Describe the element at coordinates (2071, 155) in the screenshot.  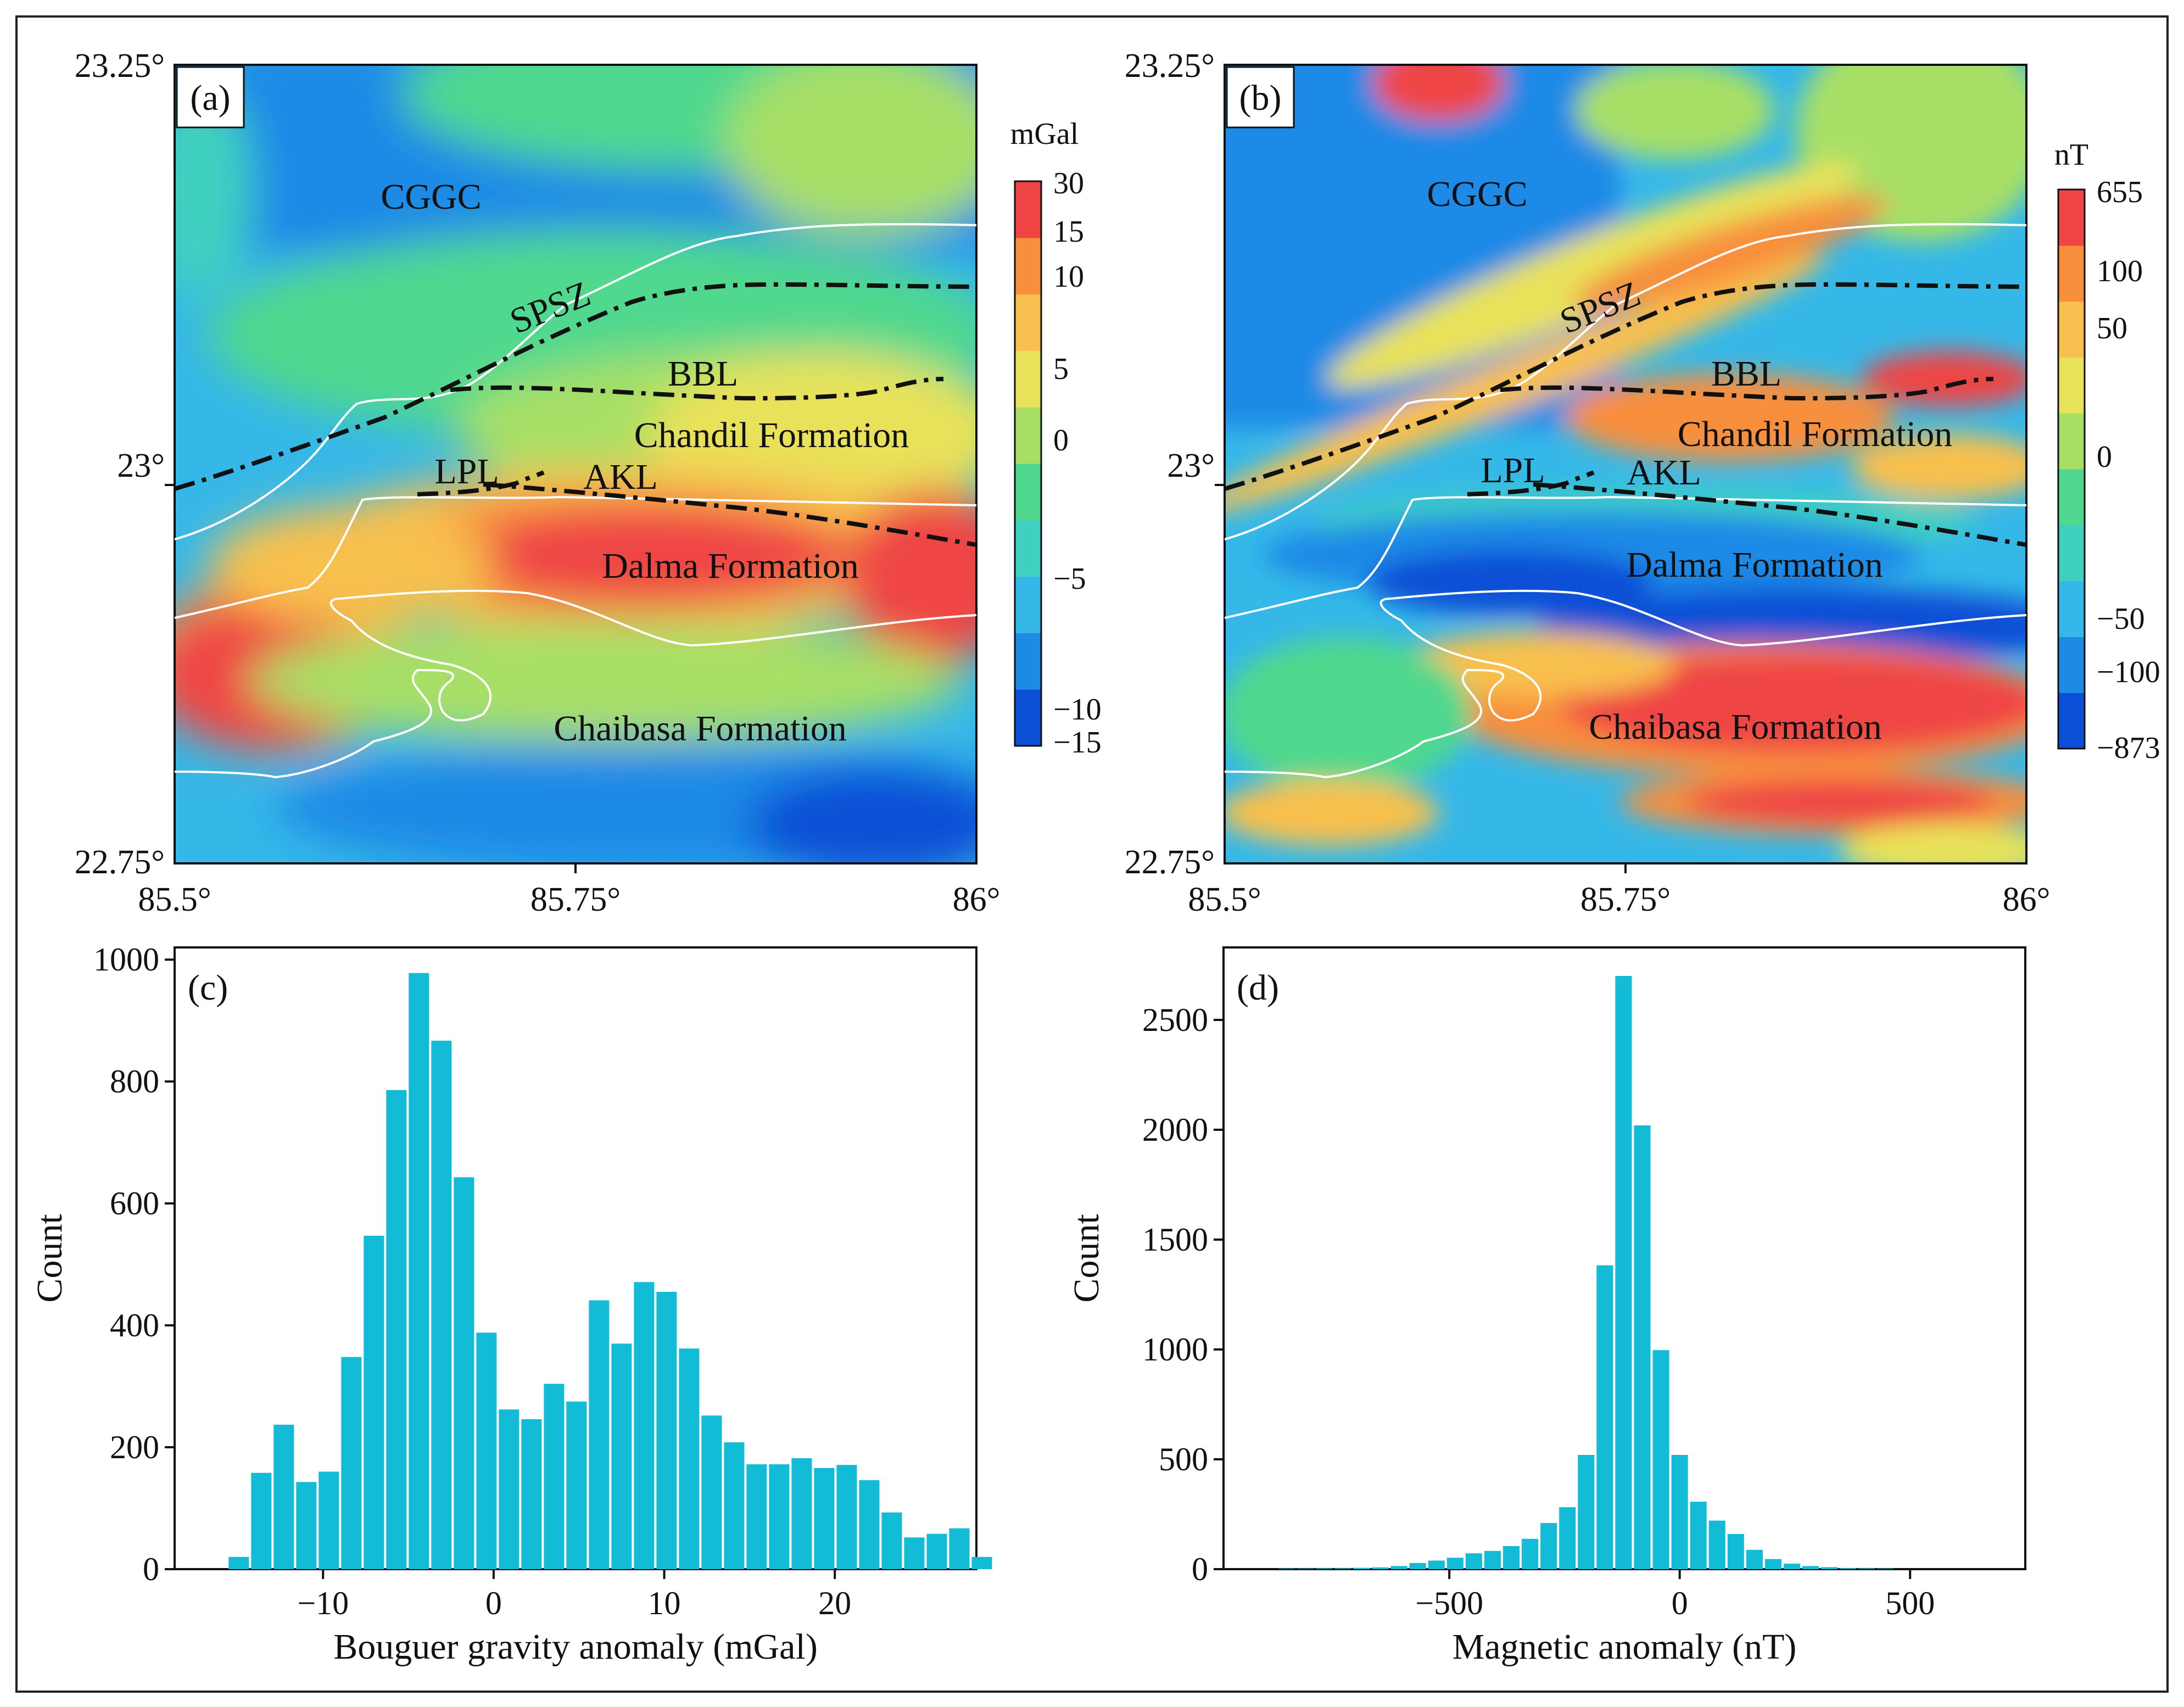
I see `panel-b-colorbar-unit: nT` at that location.